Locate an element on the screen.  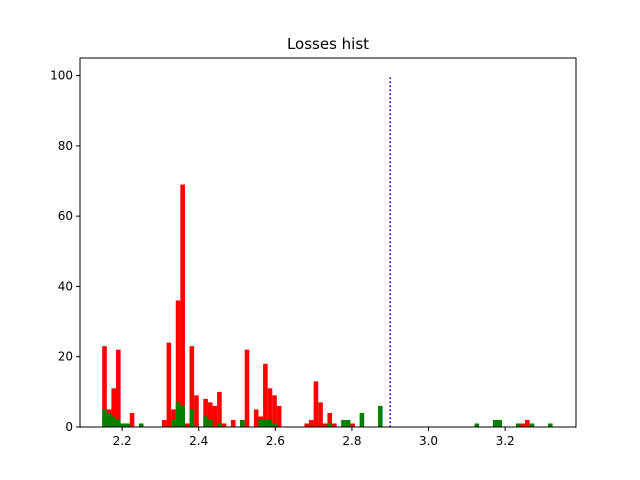
y-tick-label: 80 is located at coordinates (65, 146).